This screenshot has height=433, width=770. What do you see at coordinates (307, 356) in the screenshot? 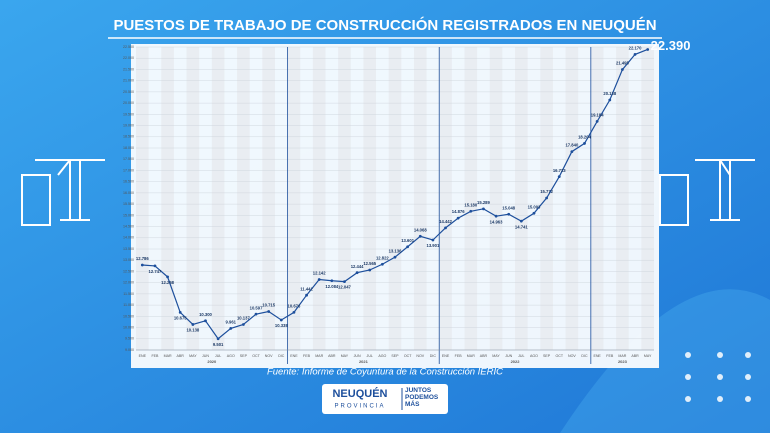
I see `x-tick-label: FEB` at bounding box center [307, 356].